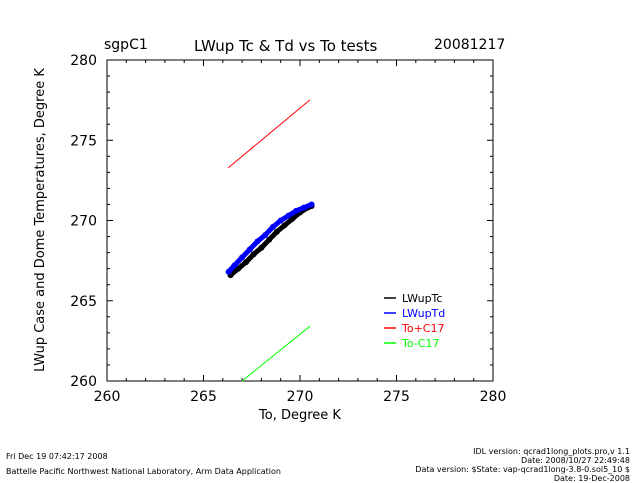 This screenshot has width=640, height=483. I want to click on date-label: 20081217, so click(470, 45).